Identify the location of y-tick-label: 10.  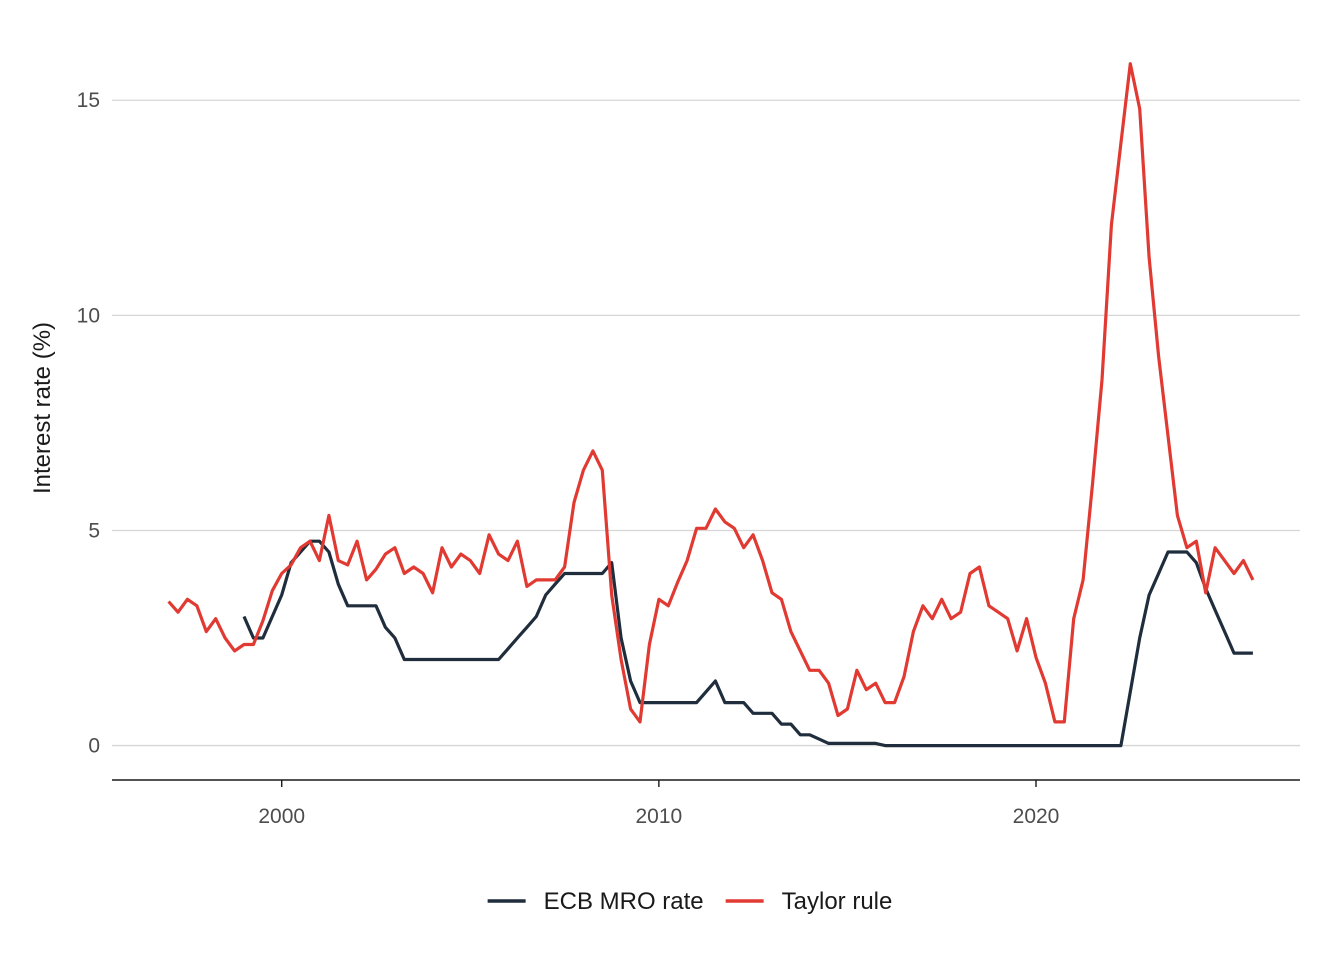
(88, 315).